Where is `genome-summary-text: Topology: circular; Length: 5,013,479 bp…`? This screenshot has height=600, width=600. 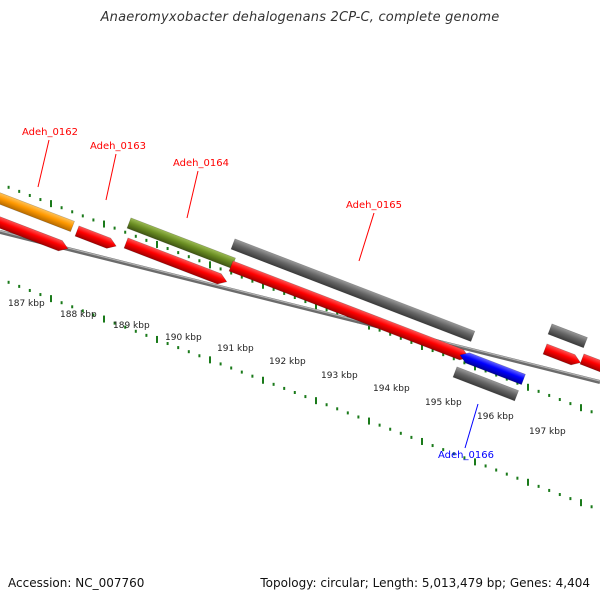
genome-summary-text: Topology: circular; Length: 5,013,479 bp… is located at coordinates (425, 583).